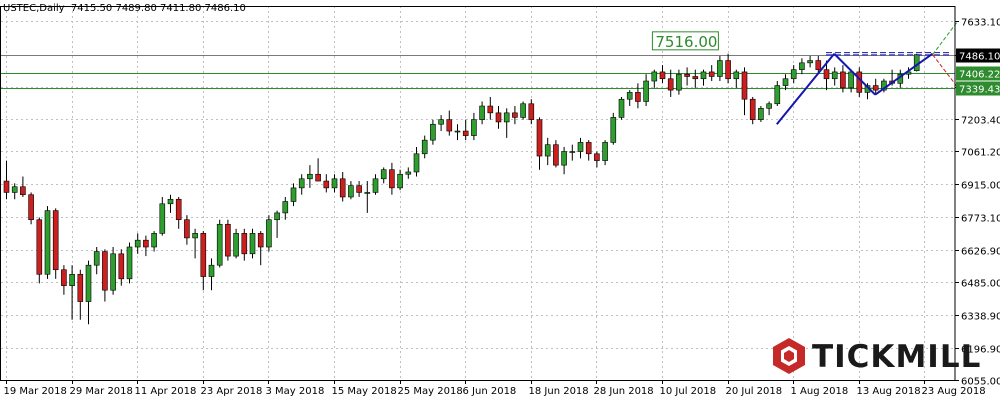  I want to click on tickmill-watermark: TICKMILL, so click(868, 357).